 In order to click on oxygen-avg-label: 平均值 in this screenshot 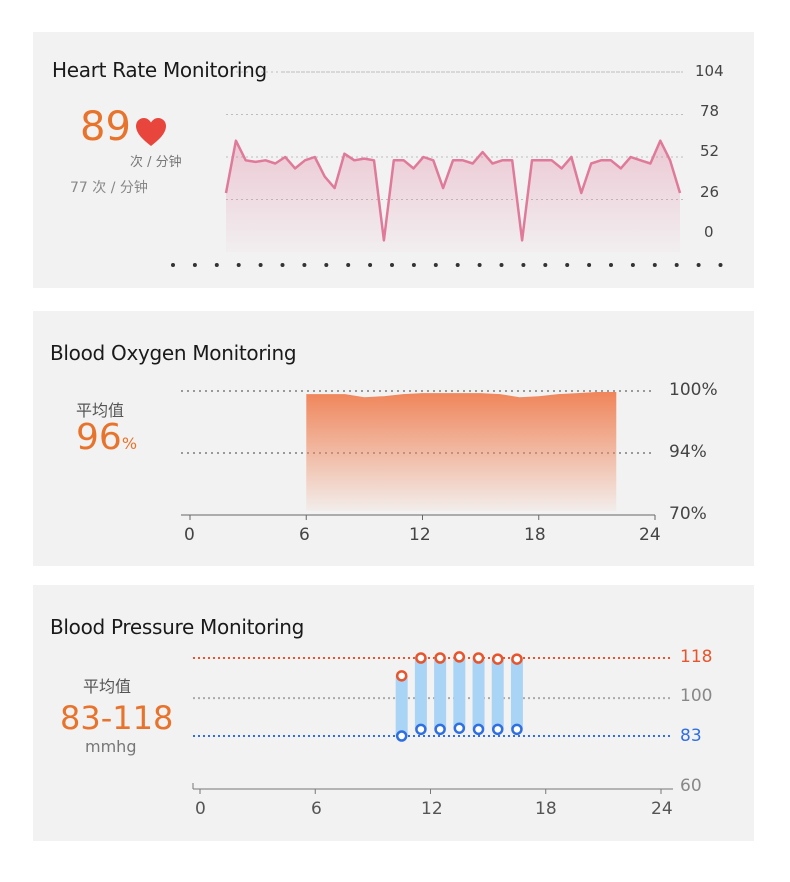, I will do `click(100, 410)`.